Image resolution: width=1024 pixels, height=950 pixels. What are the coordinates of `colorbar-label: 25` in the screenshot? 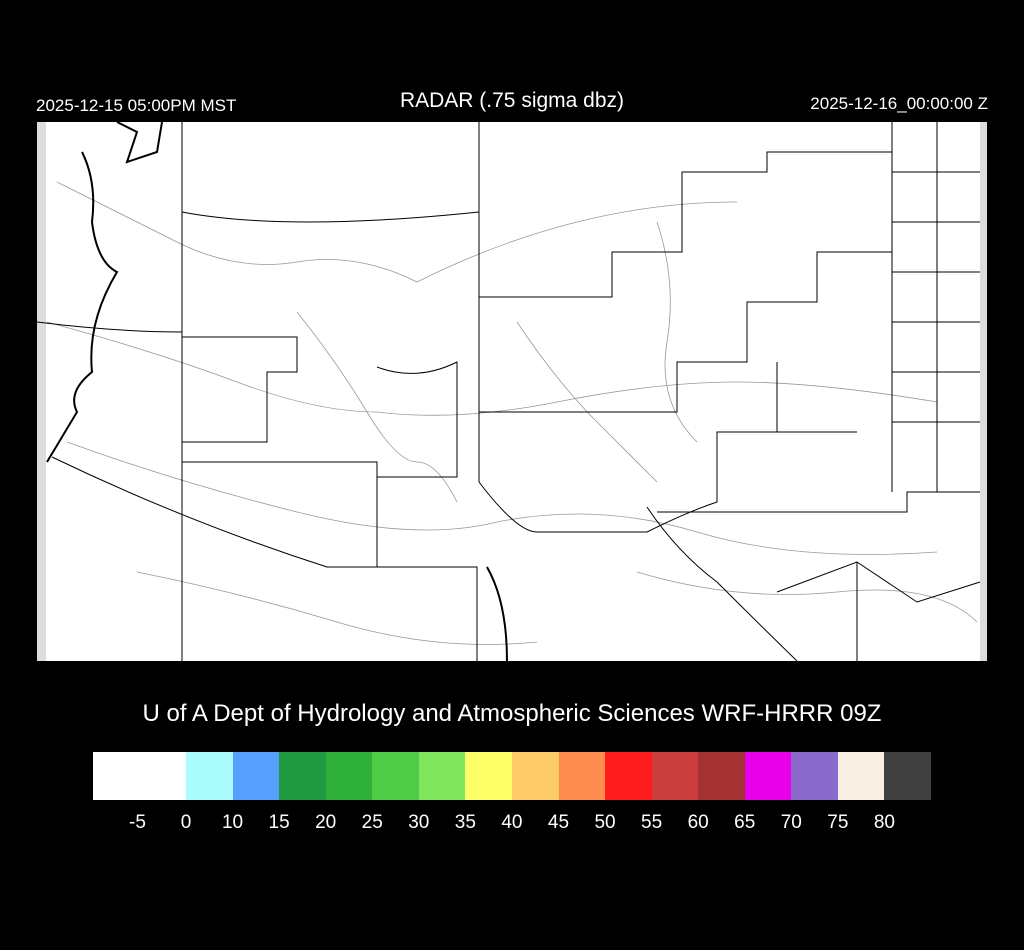 It's located at (372, 822).